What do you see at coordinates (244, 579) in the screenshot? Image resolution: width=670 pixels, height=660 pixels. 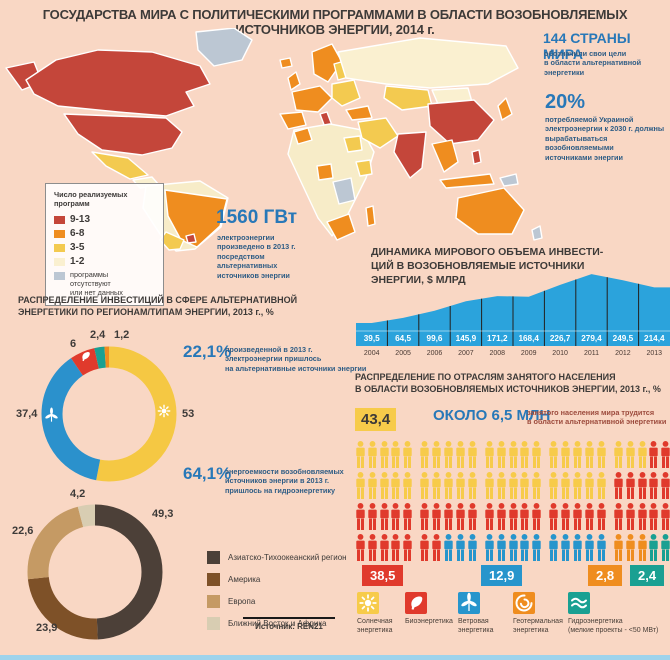 I see `region-label: Америка` at bounding box center [244, 579].